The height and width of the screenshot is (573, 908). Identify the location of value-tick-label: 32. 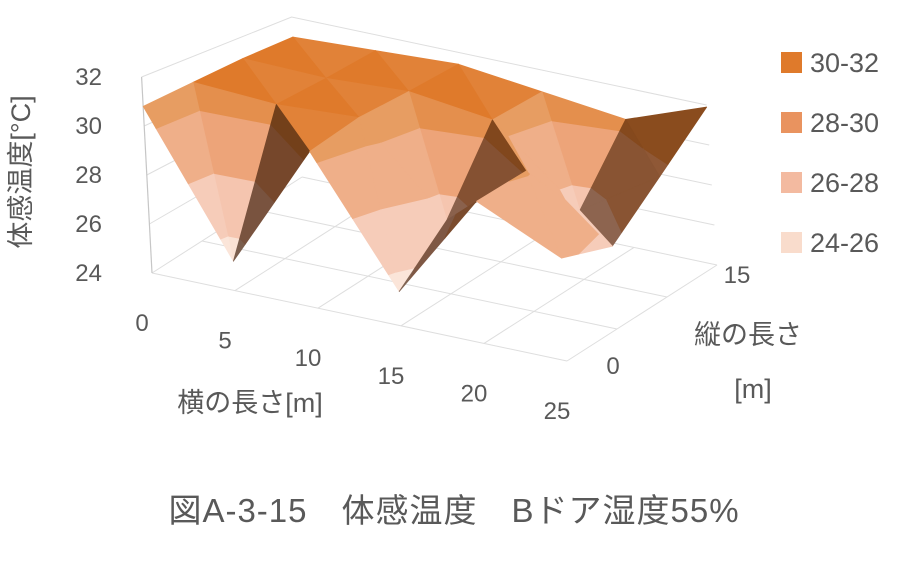
(88, 77).